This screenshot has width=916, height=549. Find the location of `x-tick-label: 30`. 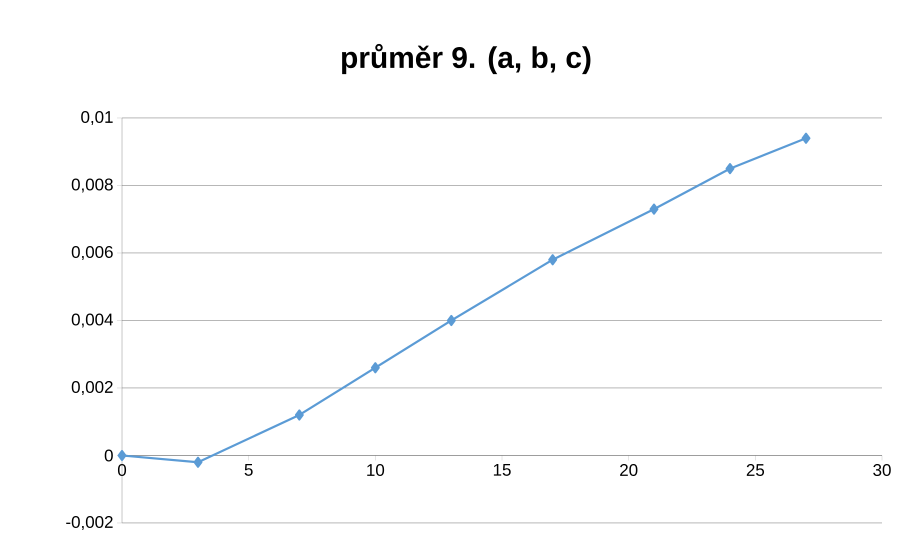

x-tick-label: 30 is located at coordinates (882, 470).